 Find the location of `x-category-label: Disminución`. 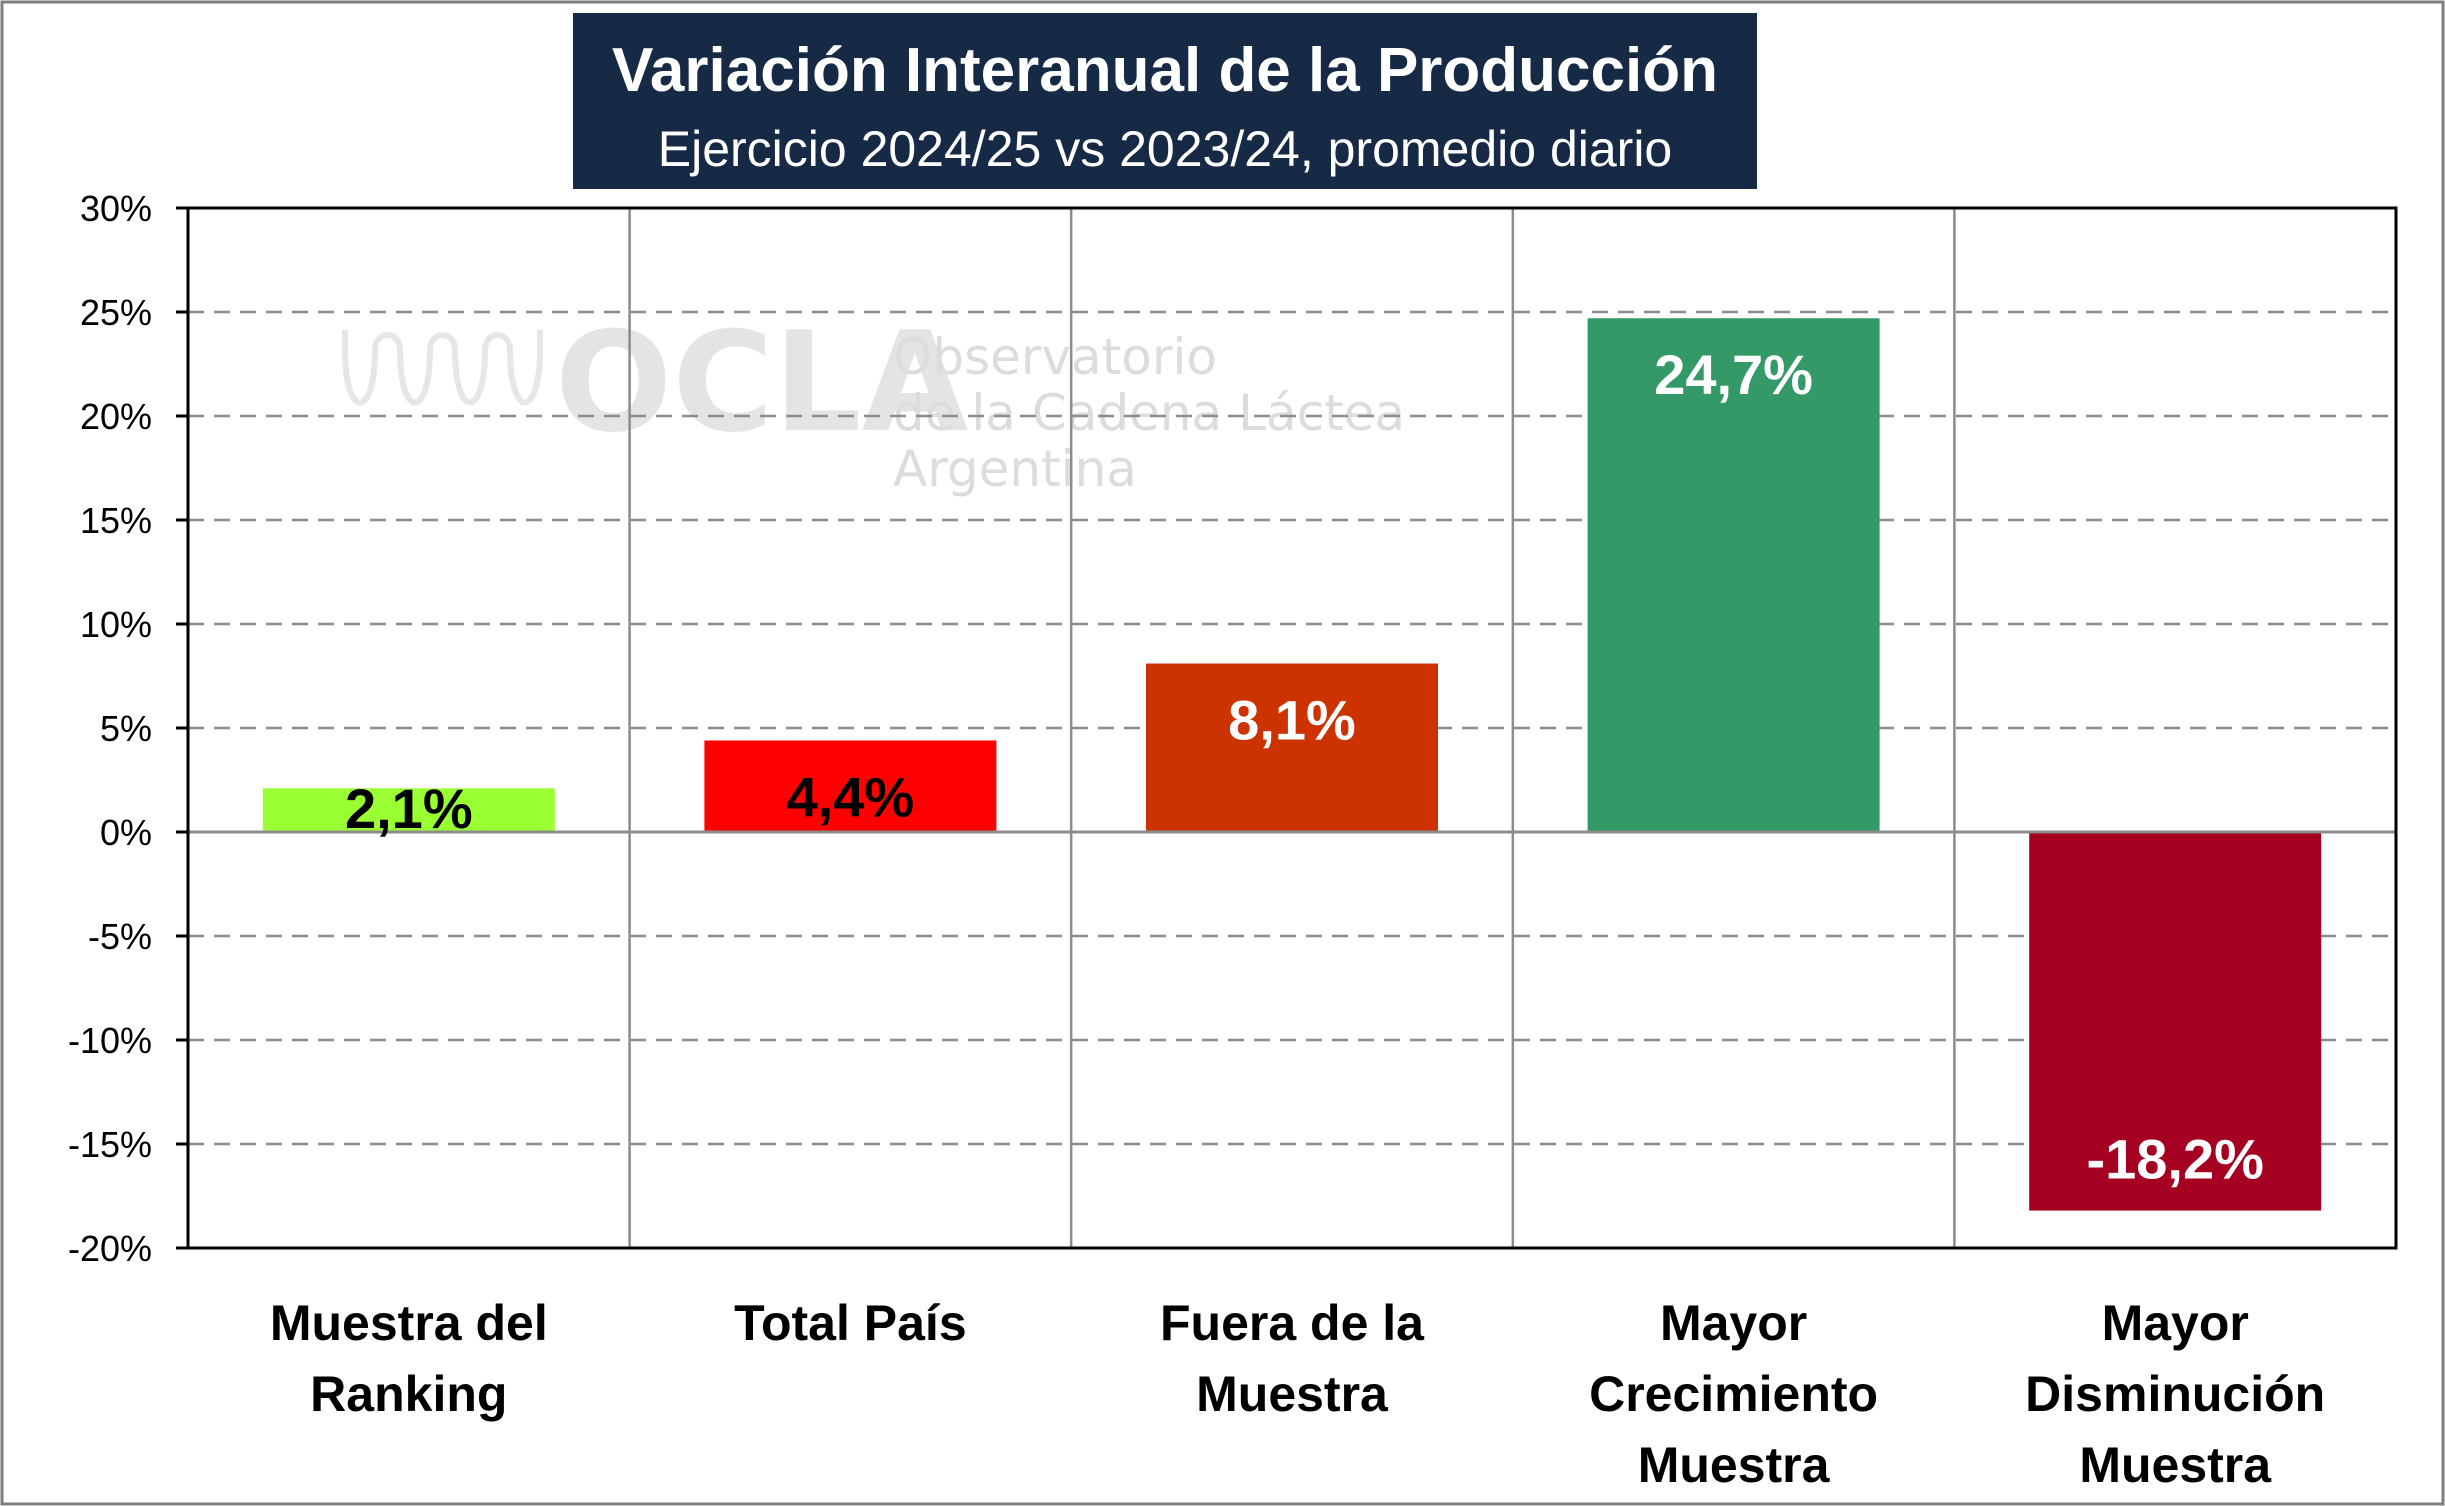

x-category-label: Disminución is located at coordinates (2175, 1394).